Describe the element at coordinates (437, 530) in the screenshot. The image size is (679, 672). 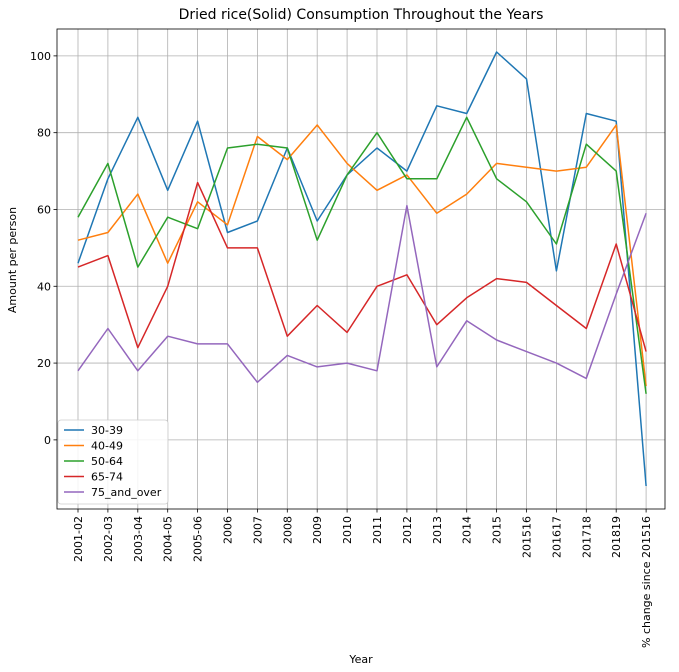
I see `x-tick-label: 2013` at that location.